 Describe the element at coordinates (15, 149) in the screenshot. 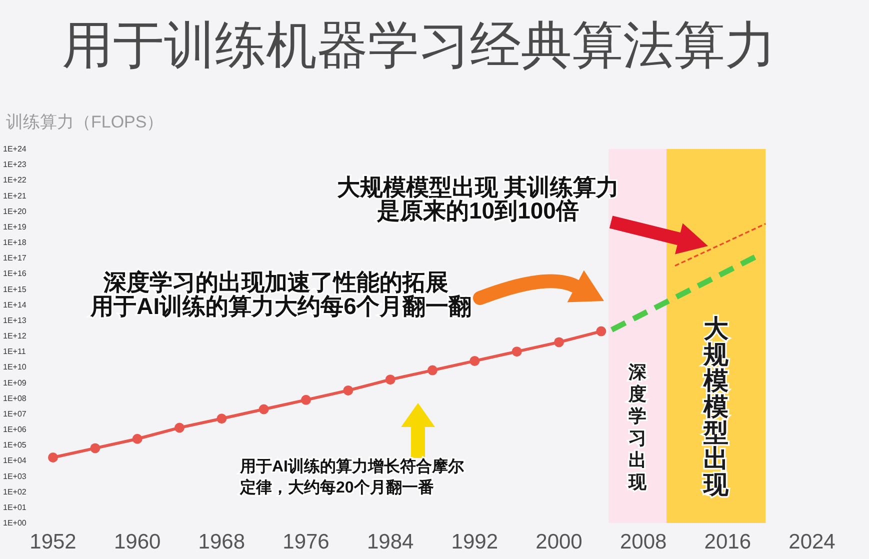

I see `y-tick-label: 1E+24` at that location.